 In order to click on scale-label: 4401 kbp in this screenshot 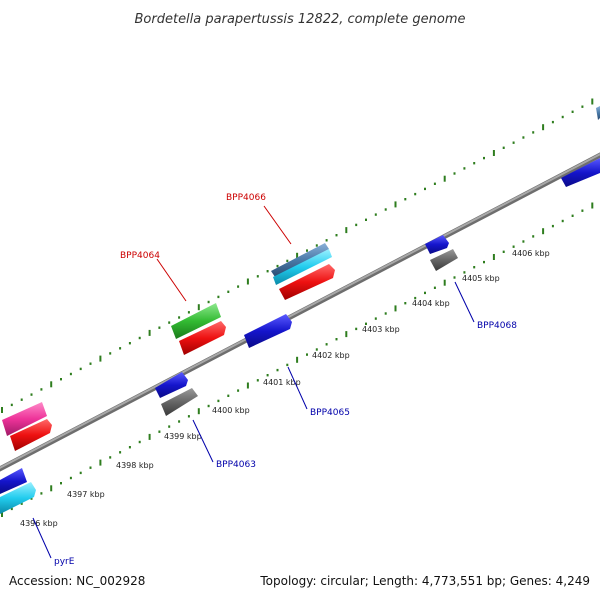, I will do `click(282, 382)`.